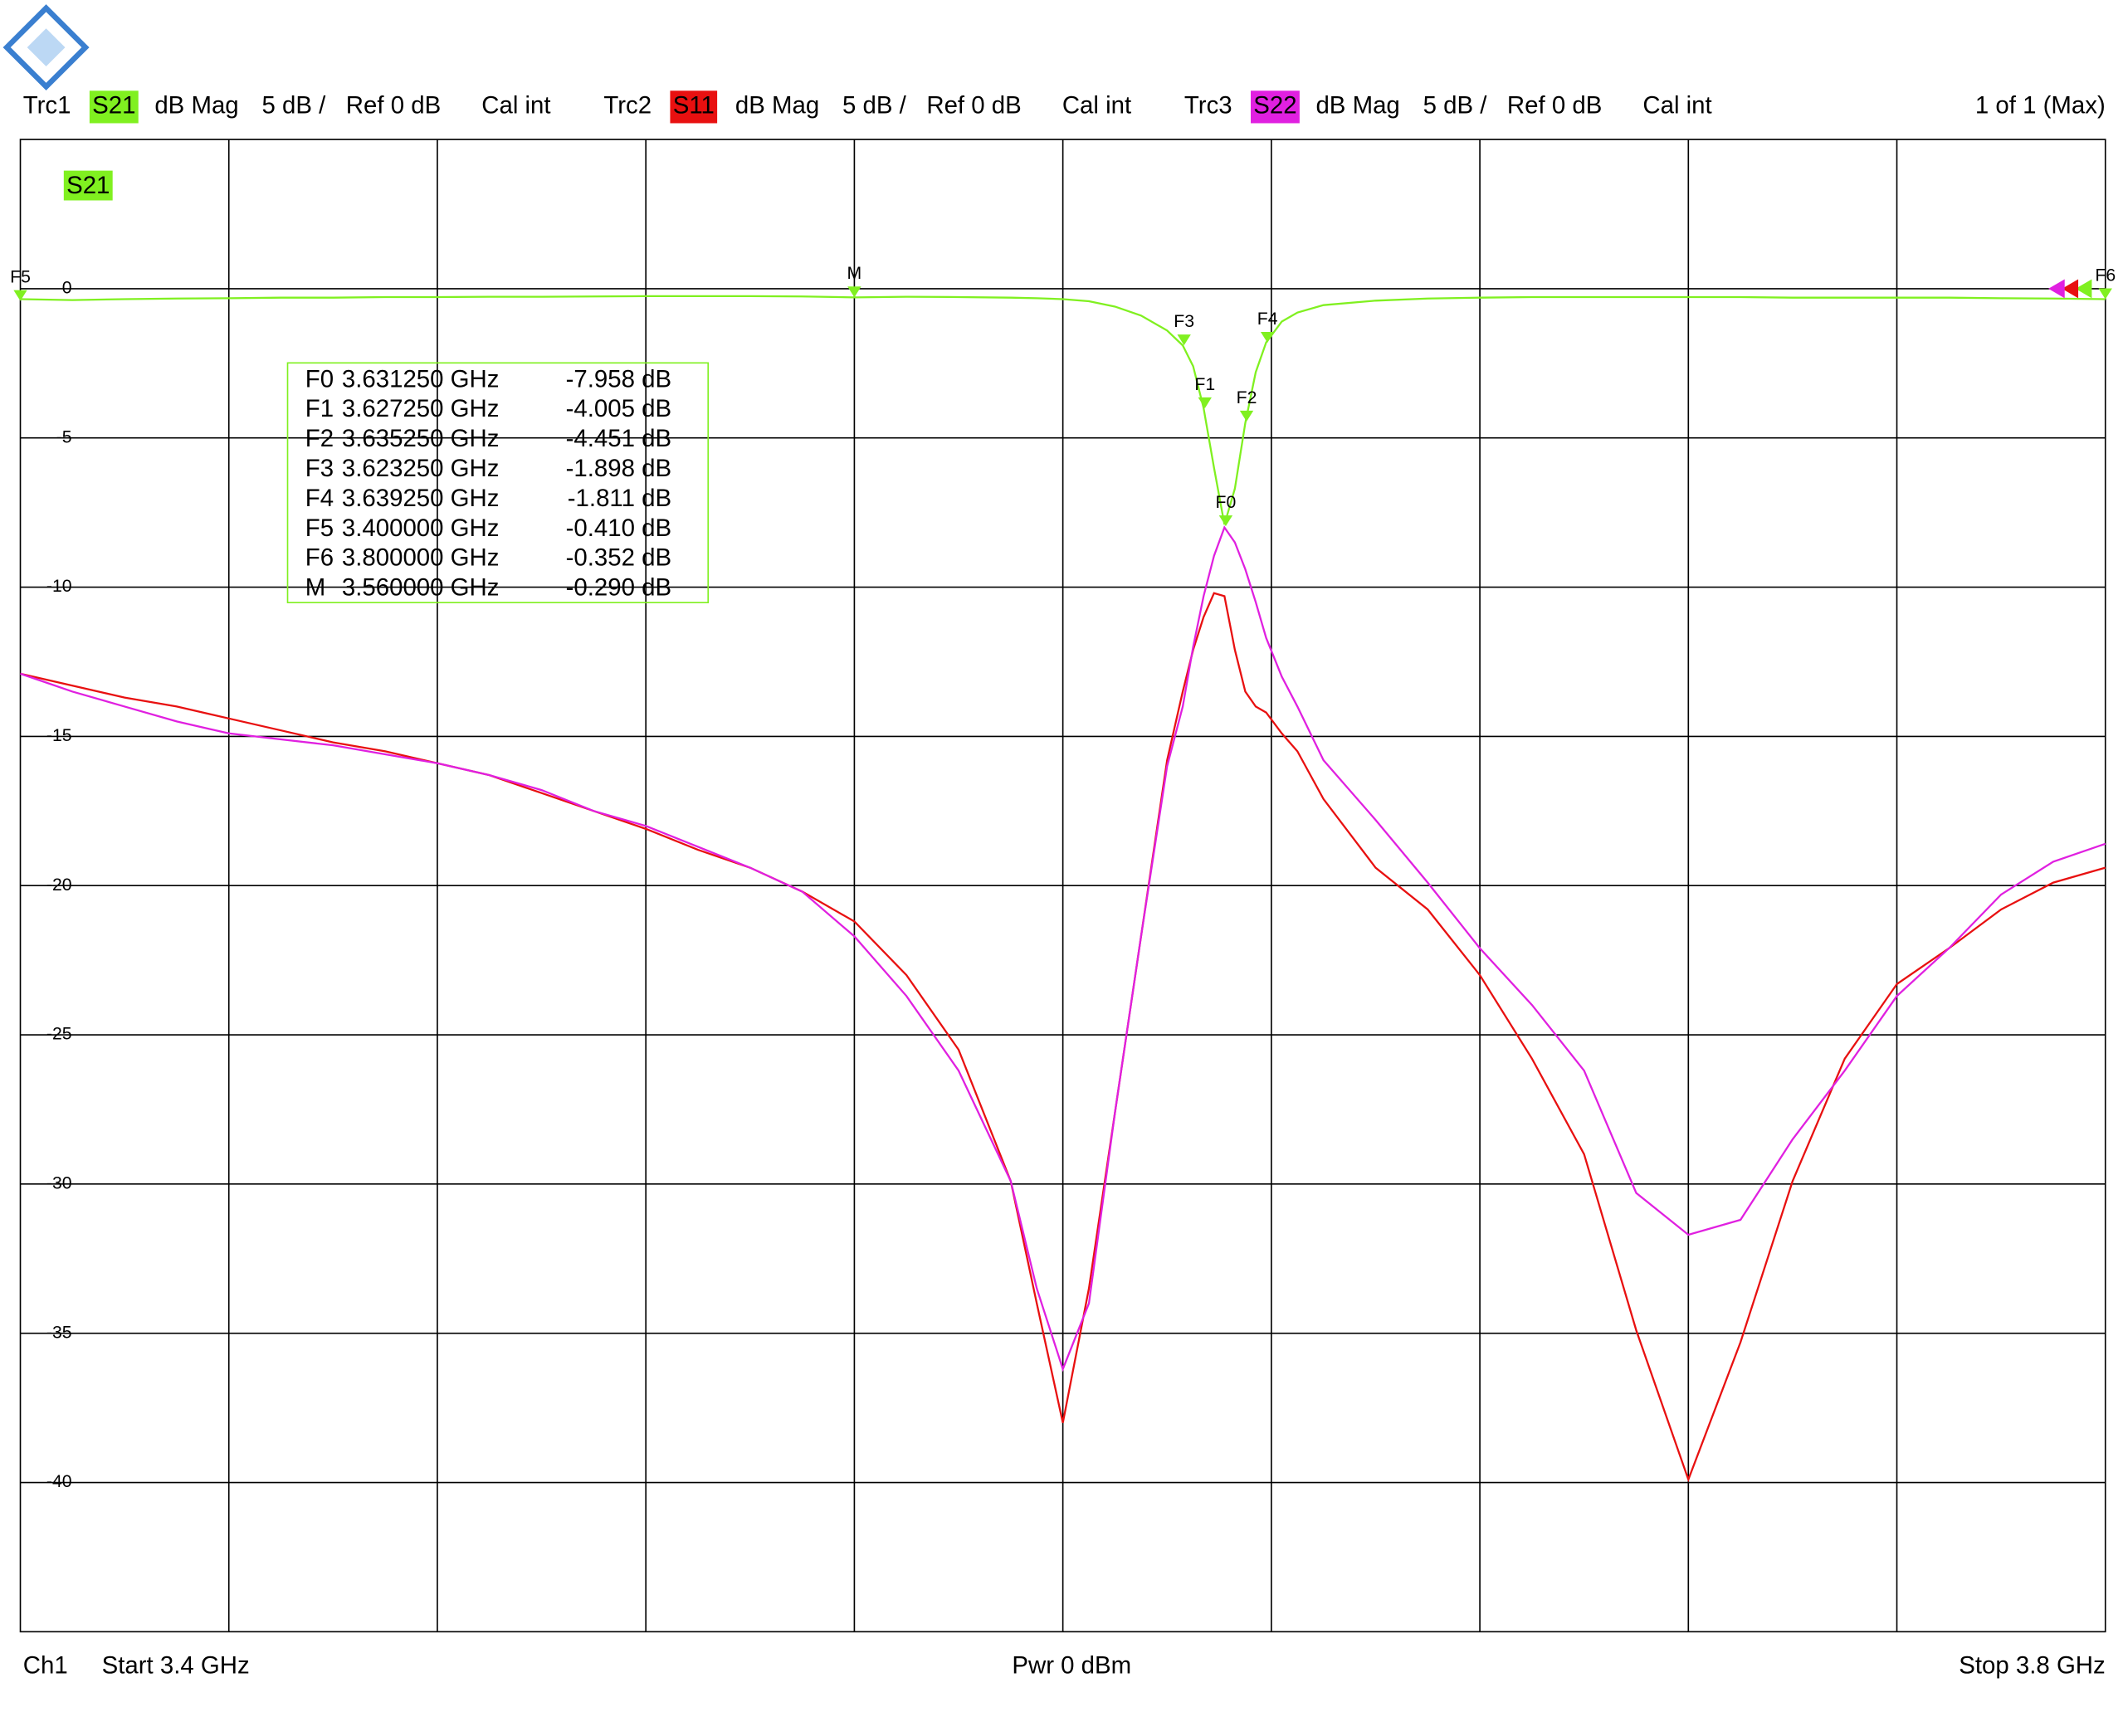 The height and width of the screenshot is (1736, 2123). Describe the element at coordinates (319, 379) in the screenshot. I see `marker-name: F0` at that location.